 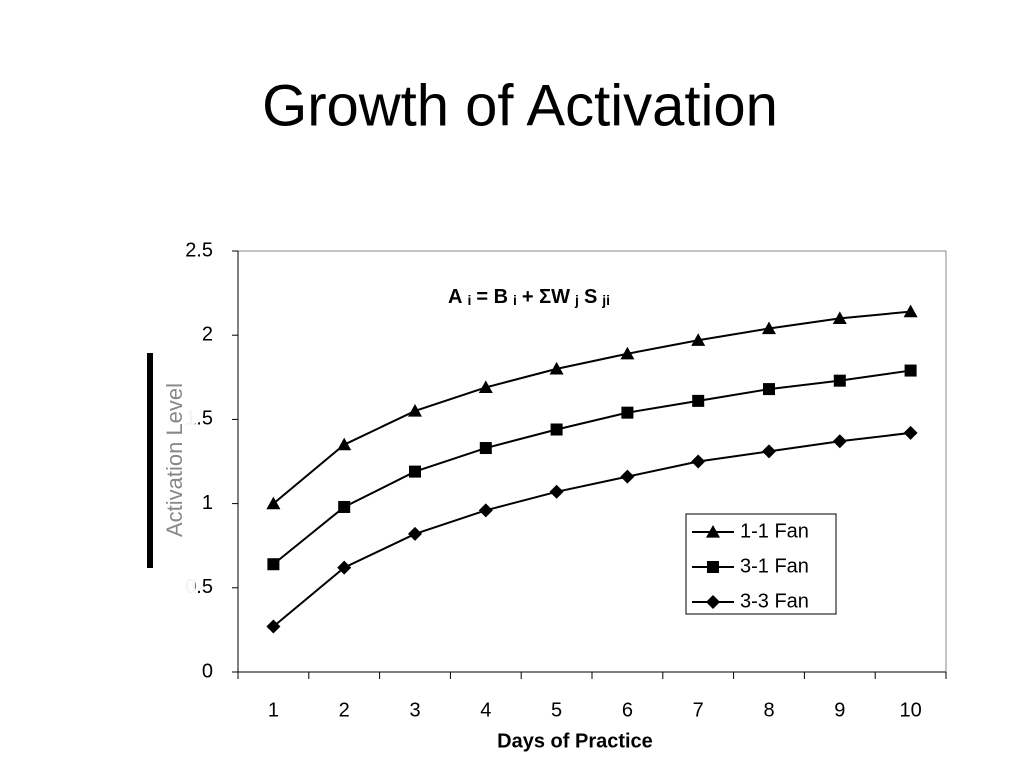 What do you see at coordinates (207, 503) in the screenshot?
I see `y-tick-label: 1` at bounding box center [207, 503].